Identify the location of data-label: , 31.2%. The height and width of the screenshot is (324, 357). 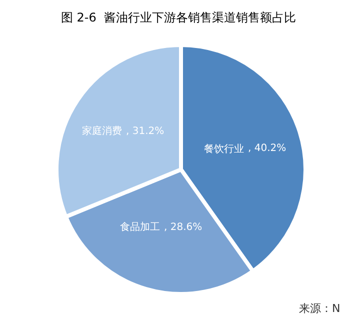
(145, 131).